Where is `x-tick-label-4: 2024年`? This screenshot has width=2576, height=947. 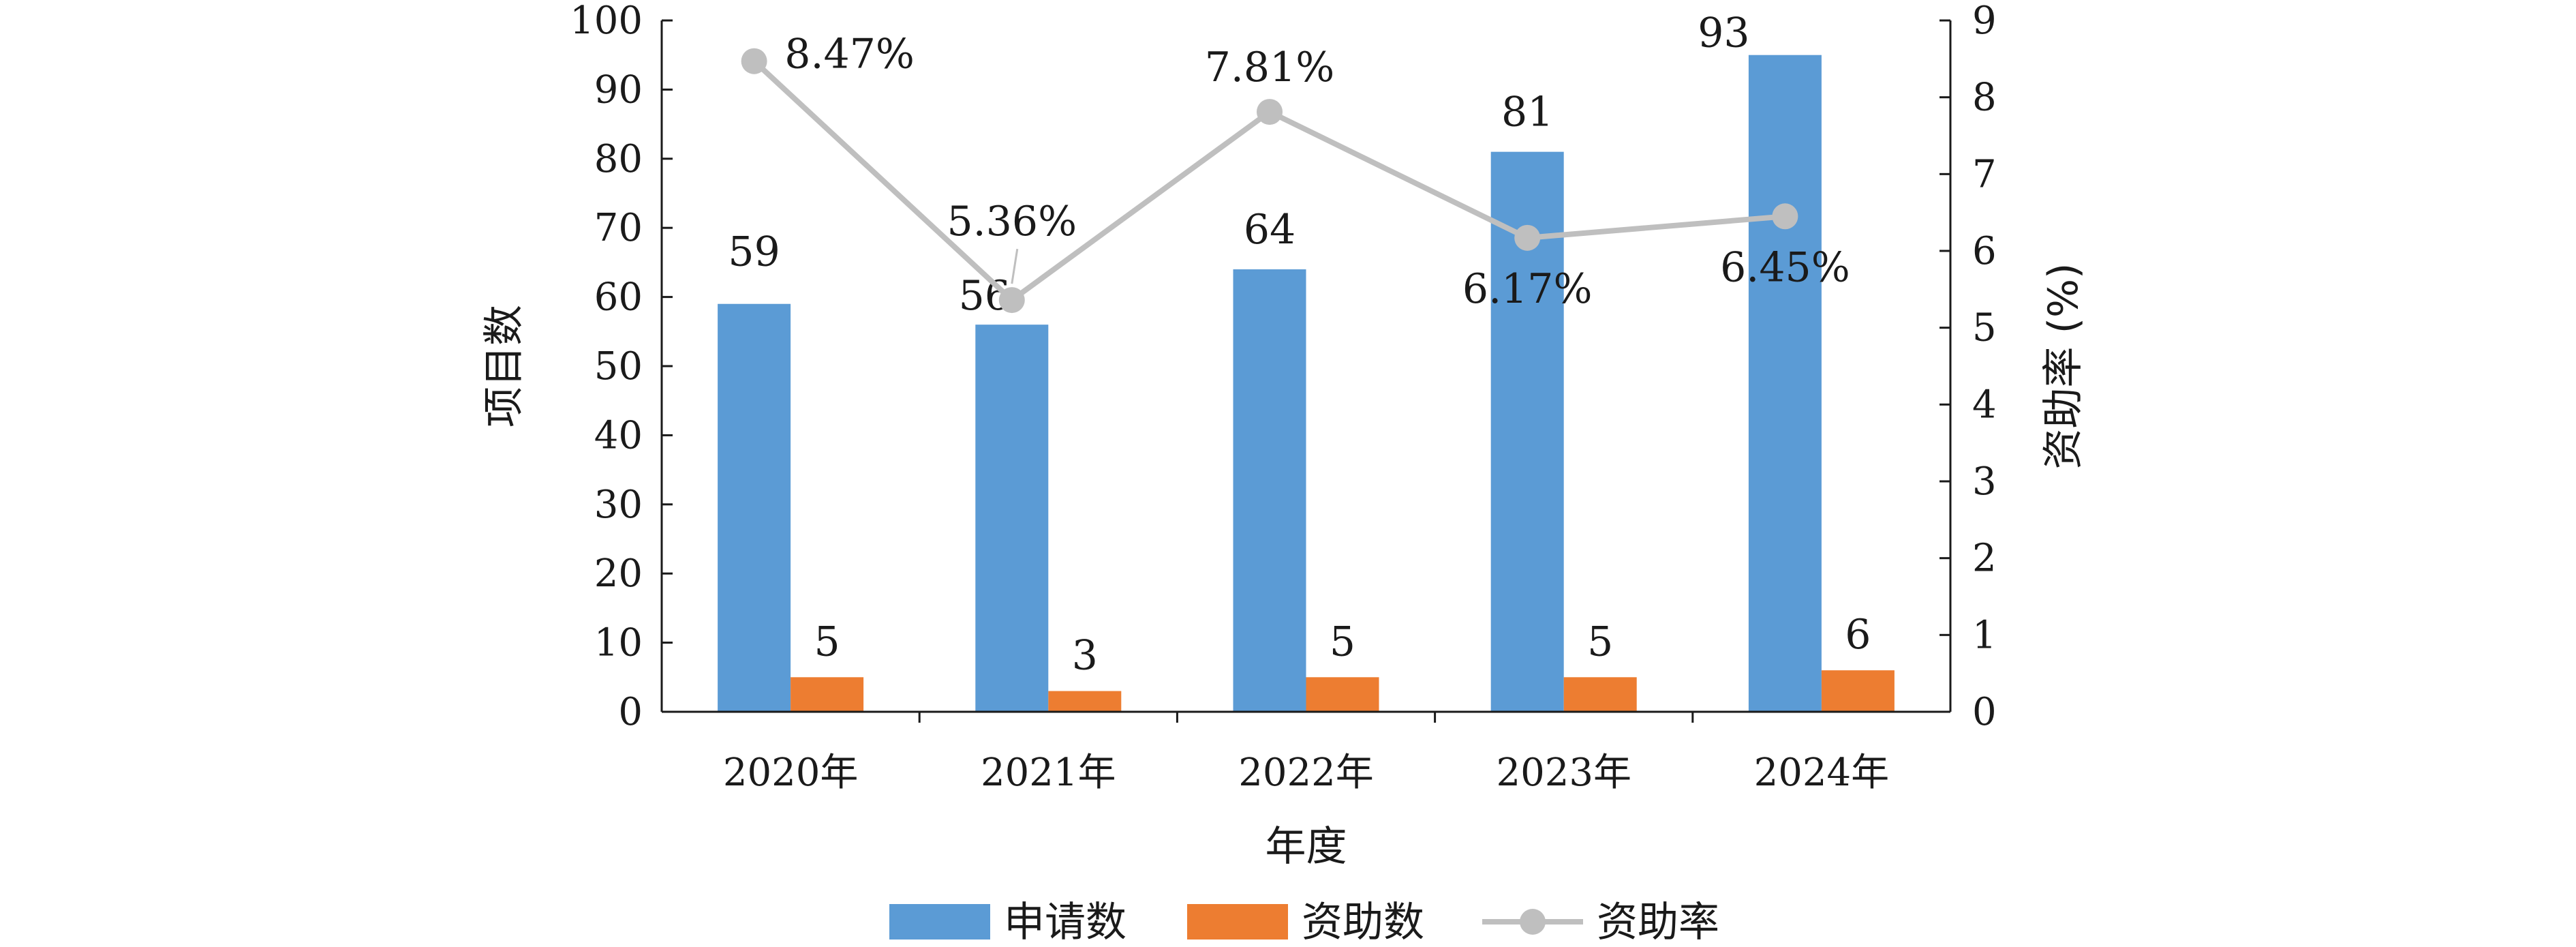 x-tick-label-4: 2024年 is located at coordinates (1822, 773).